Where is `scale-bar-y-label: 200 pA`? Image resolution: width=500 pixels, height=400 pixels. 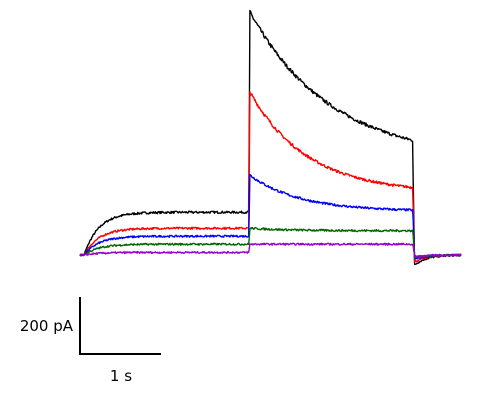
scale-bar-y-label: 200 pA is located at coordinates (47, 326).